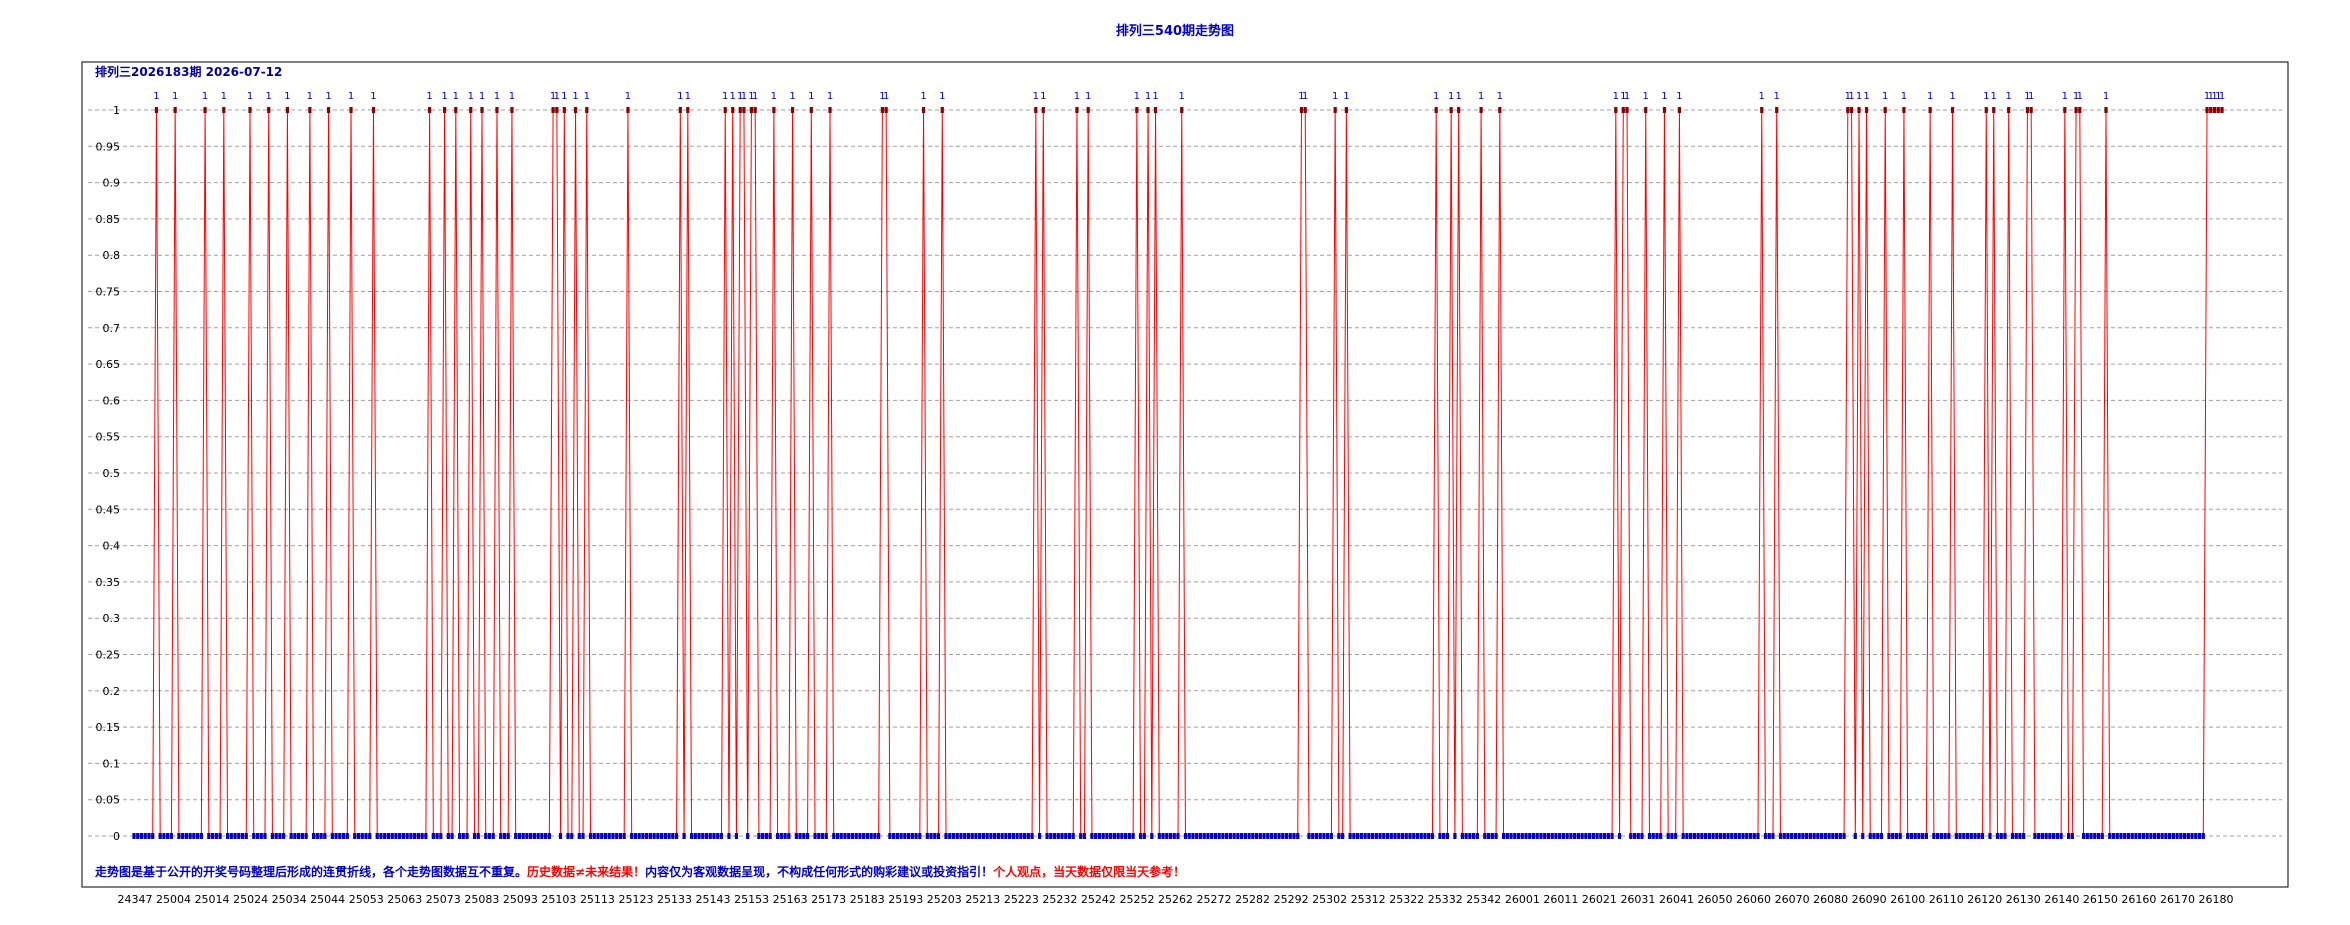 Image resolution: width=2350 pixels, height=925 pixels. I want to click on x-tick-label: 26180, so click(2216, 899).